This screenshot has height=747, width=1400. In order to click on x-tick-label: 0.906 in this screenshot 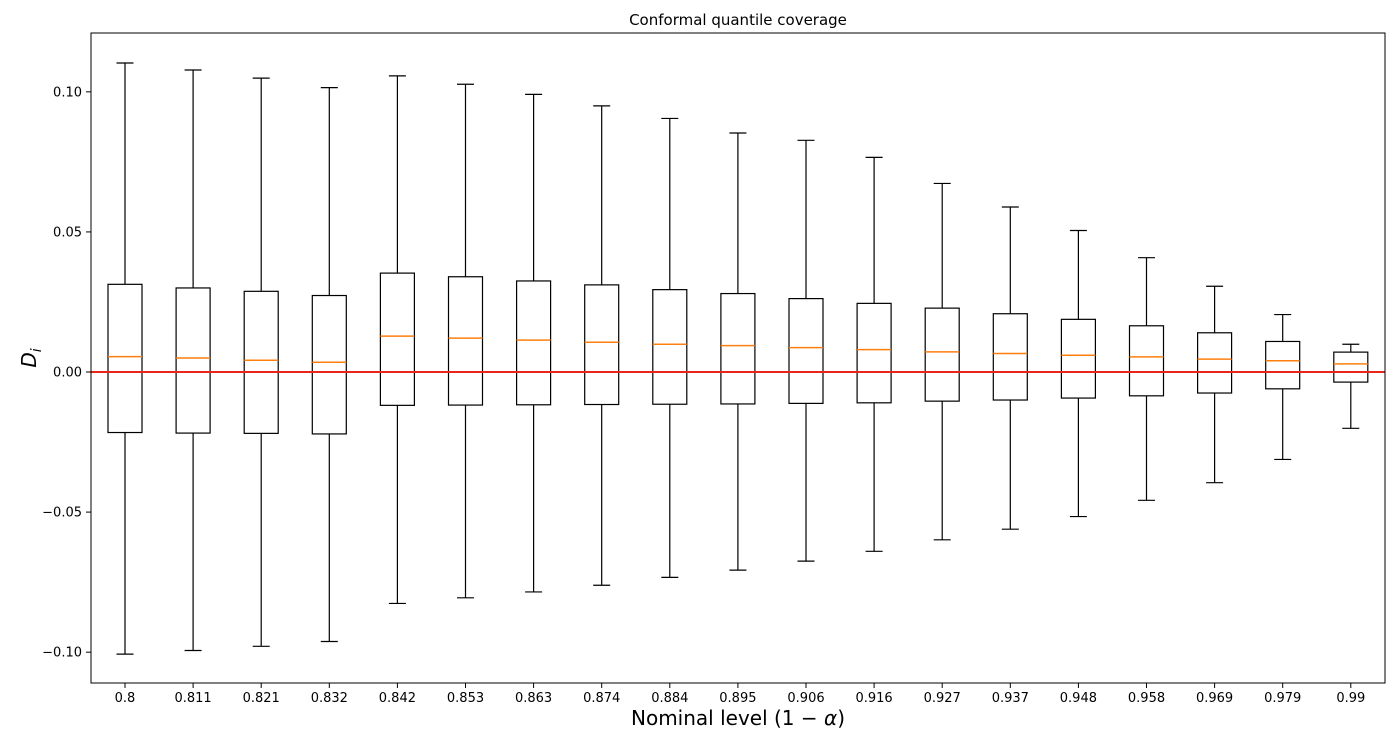, I will do `click(805, 698)`.